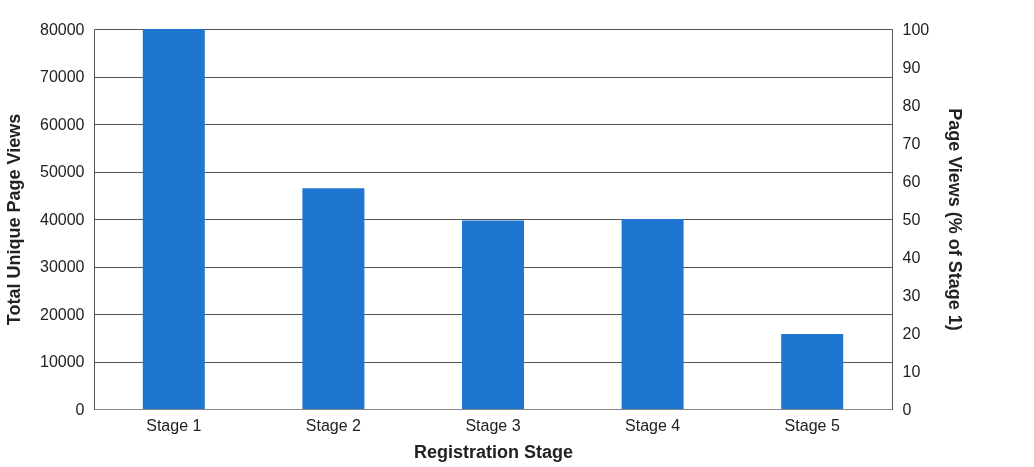 This screenshot has height=467, width=1034. I want to click on y-tick-label: 80000, so click(62, 29).